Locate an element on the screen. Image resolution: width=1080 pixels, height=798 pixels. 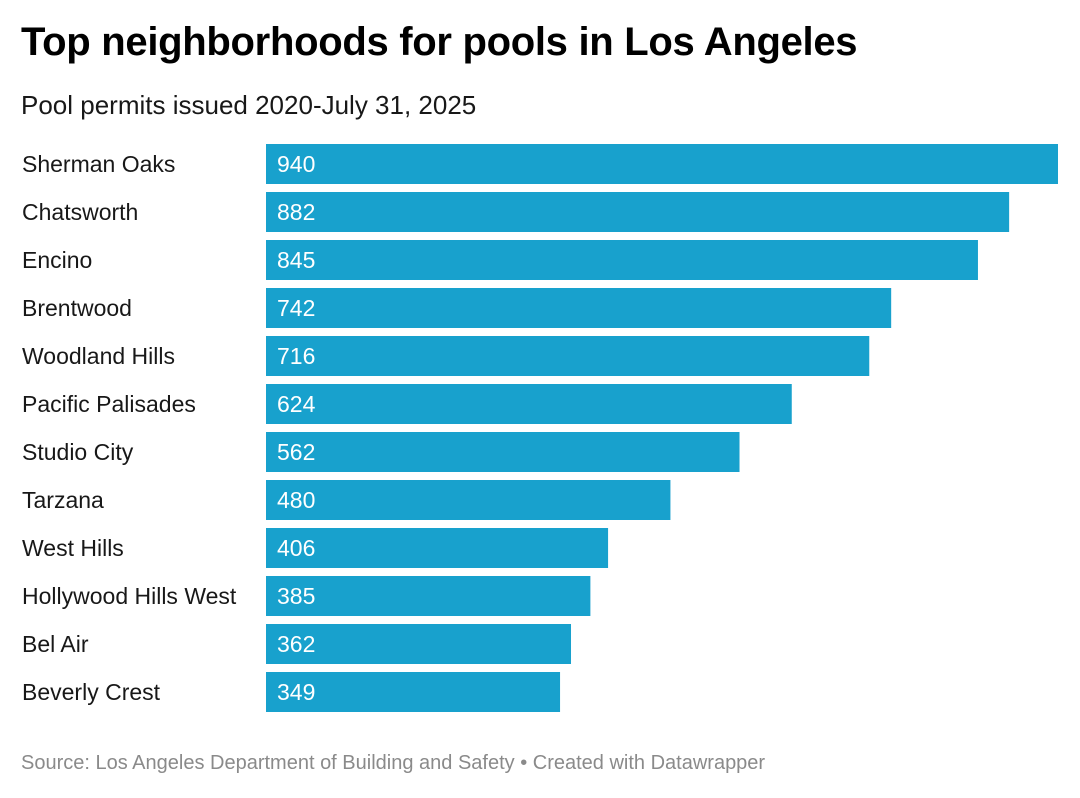
bar-value-label: 845 is located at coordinates (296, 260).